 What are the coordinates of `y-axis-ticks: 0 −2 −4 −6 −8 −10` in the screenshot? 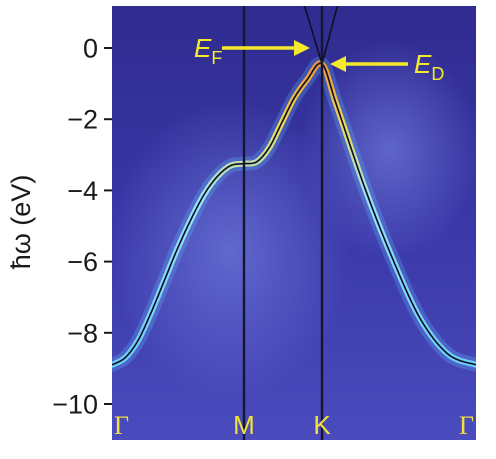 It's located at (82, 227).